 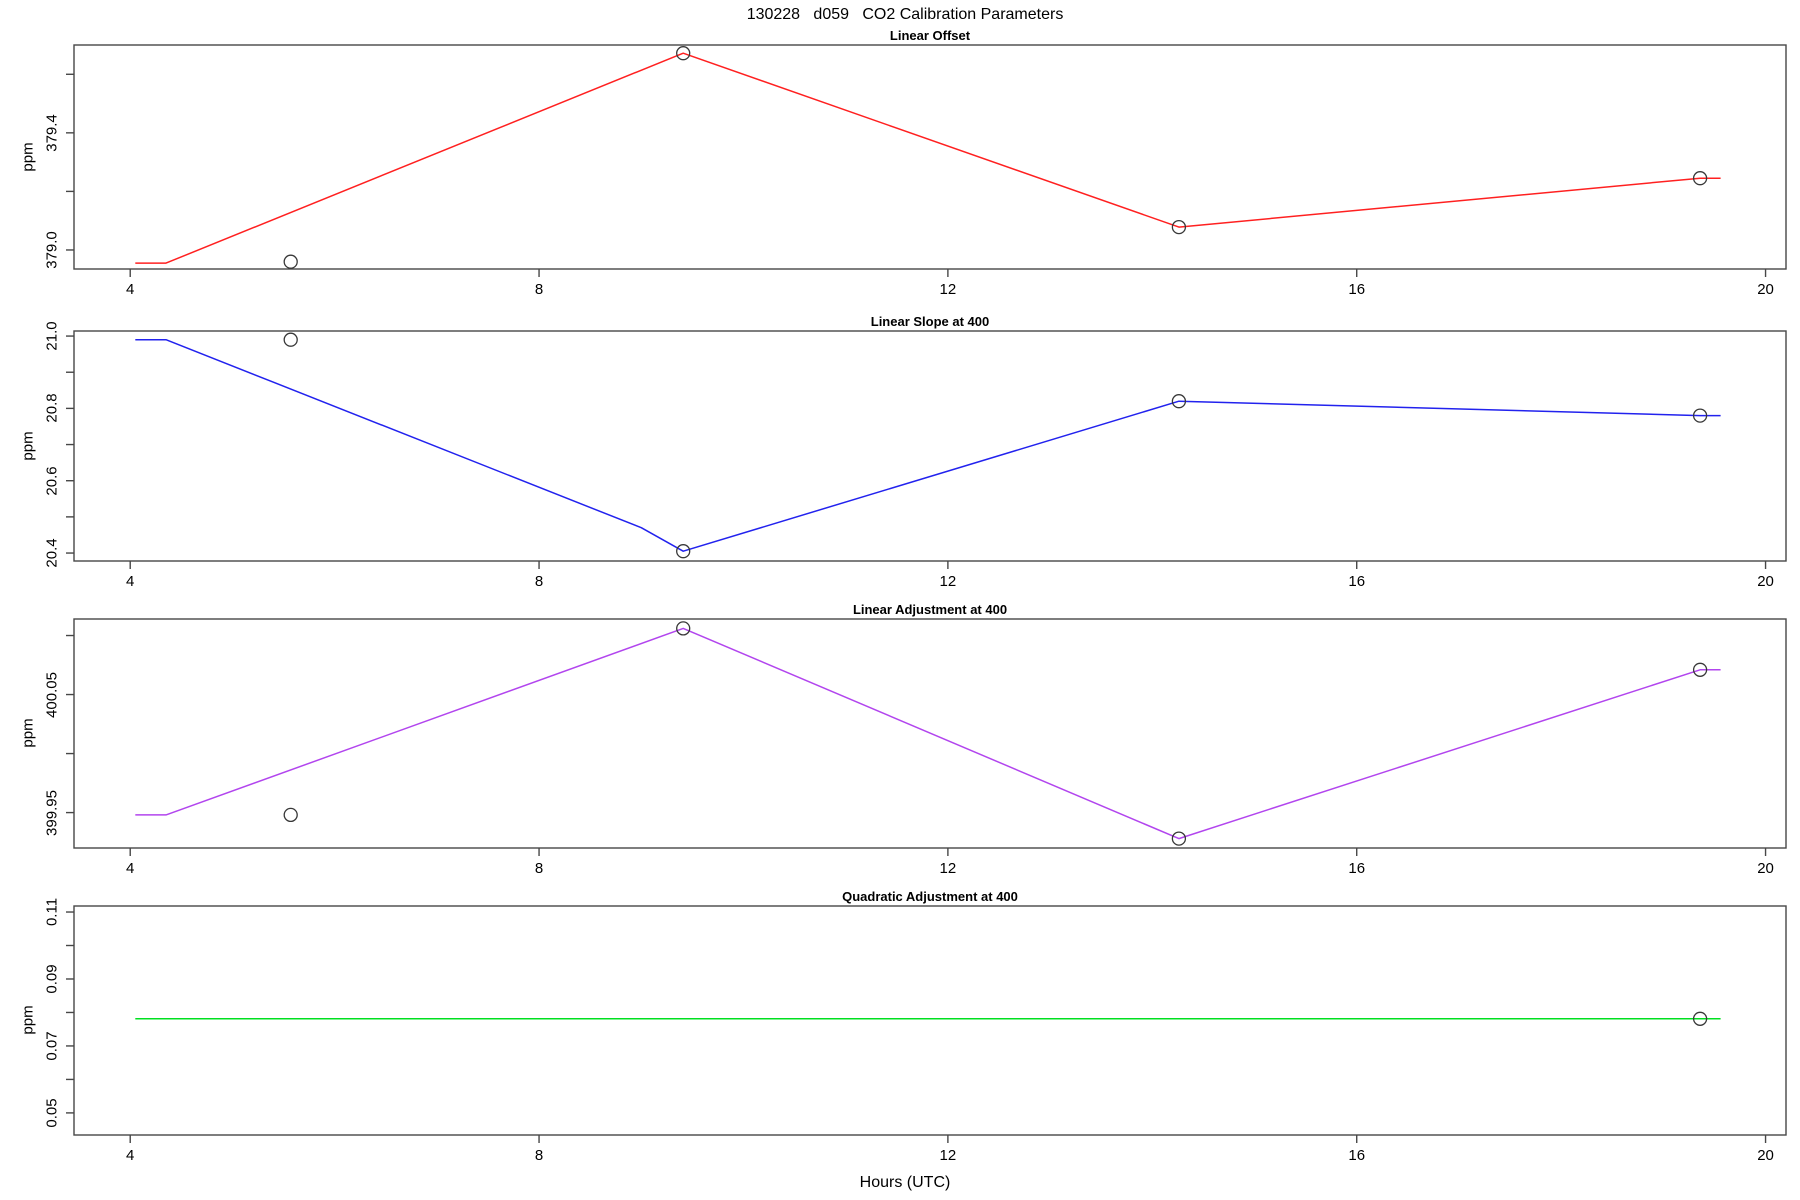 I want to click on y-tick-label: 20.4, so click(x=52, y=553).